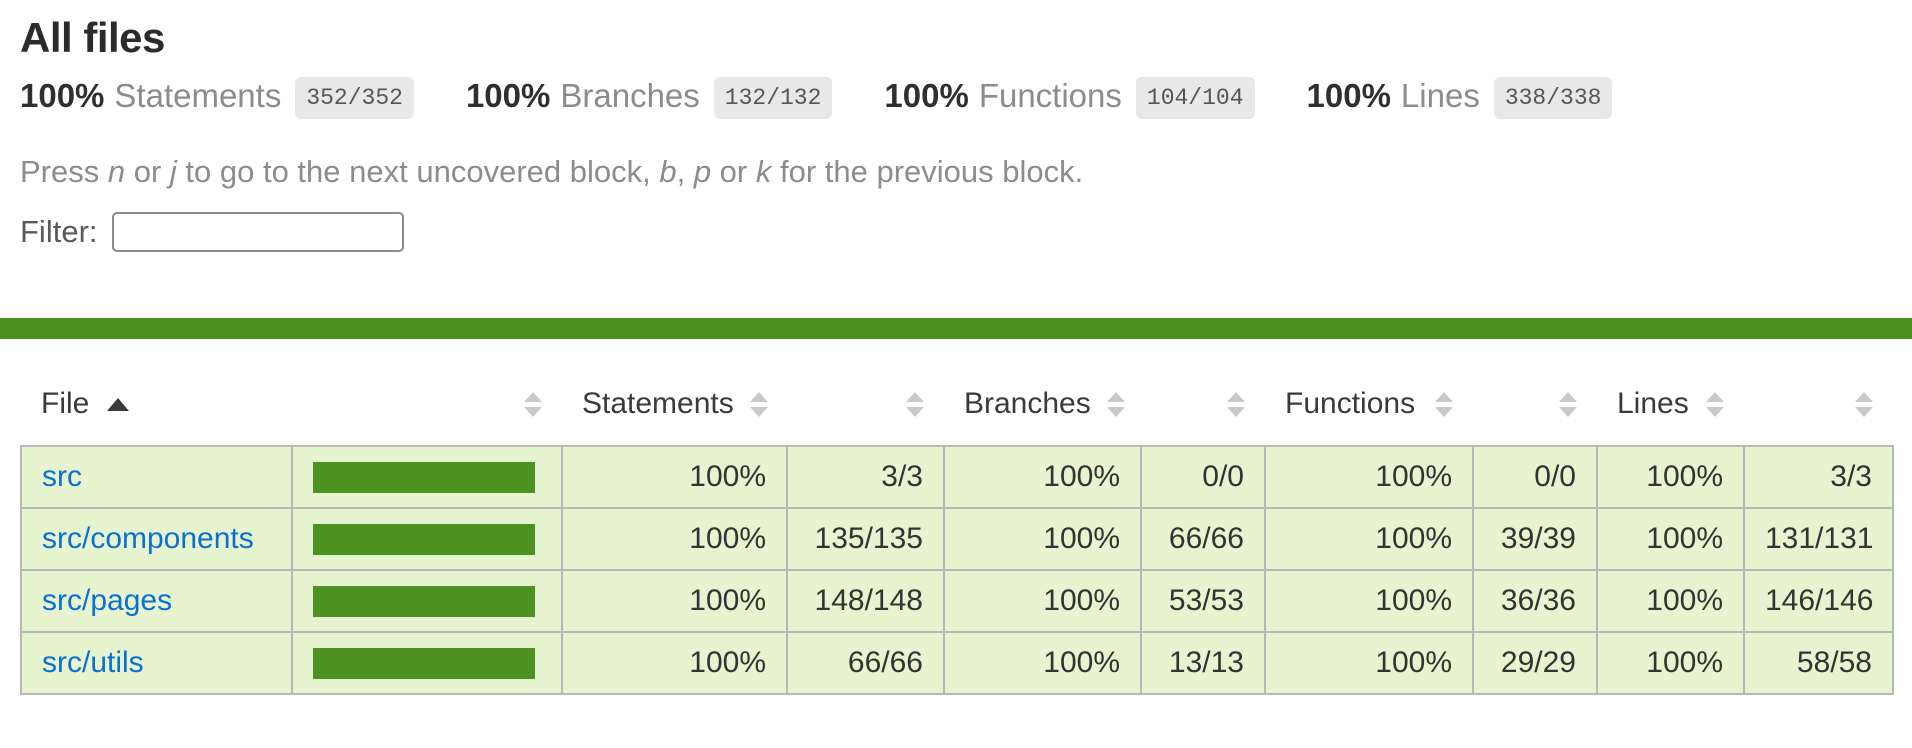 Image resolution: width=1912 pixels, height=748 pixels. I want to click on coverage-fraction-cell: 3/3, so click(865, 477).